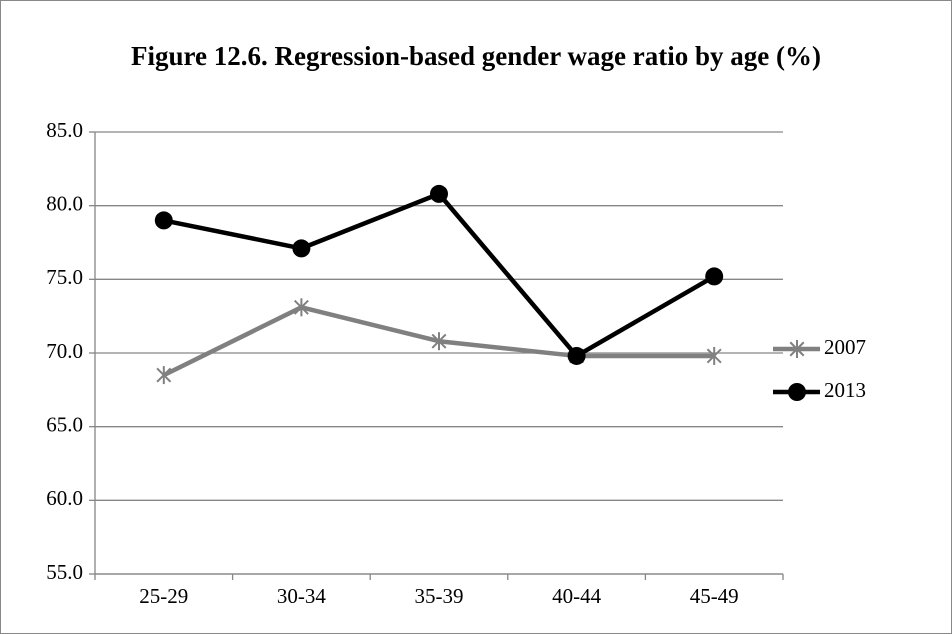 The height and width of the screenshot is (634, 952). What do you see at coordinates (845, 390) in the screenshot?
I see `legend-label: 2013` at bounding box center [845, 390].